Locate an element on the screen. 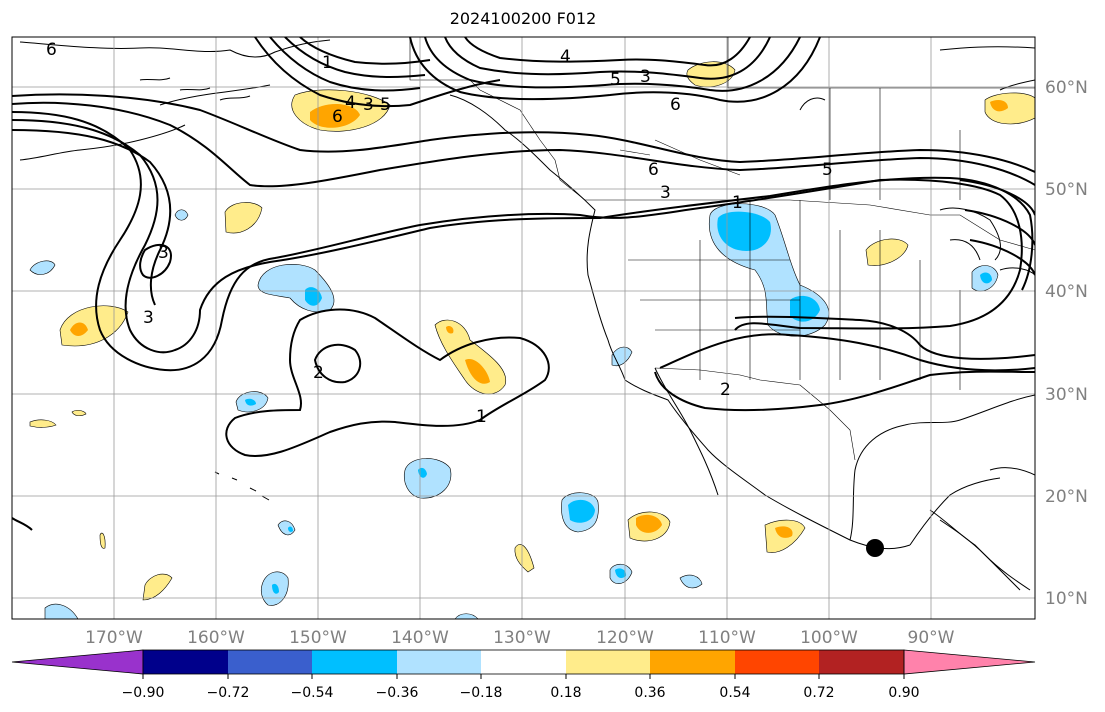  lon-label: 160°W is located at coordinates (216, 638).